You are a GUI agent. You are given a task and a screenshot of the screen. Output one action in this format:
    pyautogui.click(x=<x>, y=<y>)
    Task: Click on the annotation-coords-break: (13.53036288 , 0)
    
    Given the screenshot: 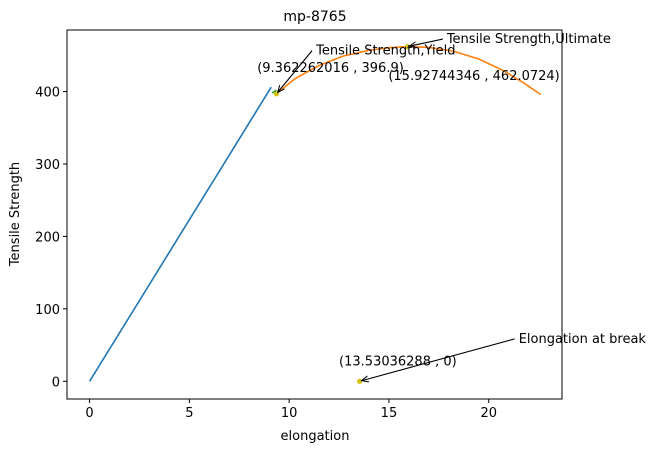 What is the action you would take?
    pyautogui.click(x=398, y=361)
    